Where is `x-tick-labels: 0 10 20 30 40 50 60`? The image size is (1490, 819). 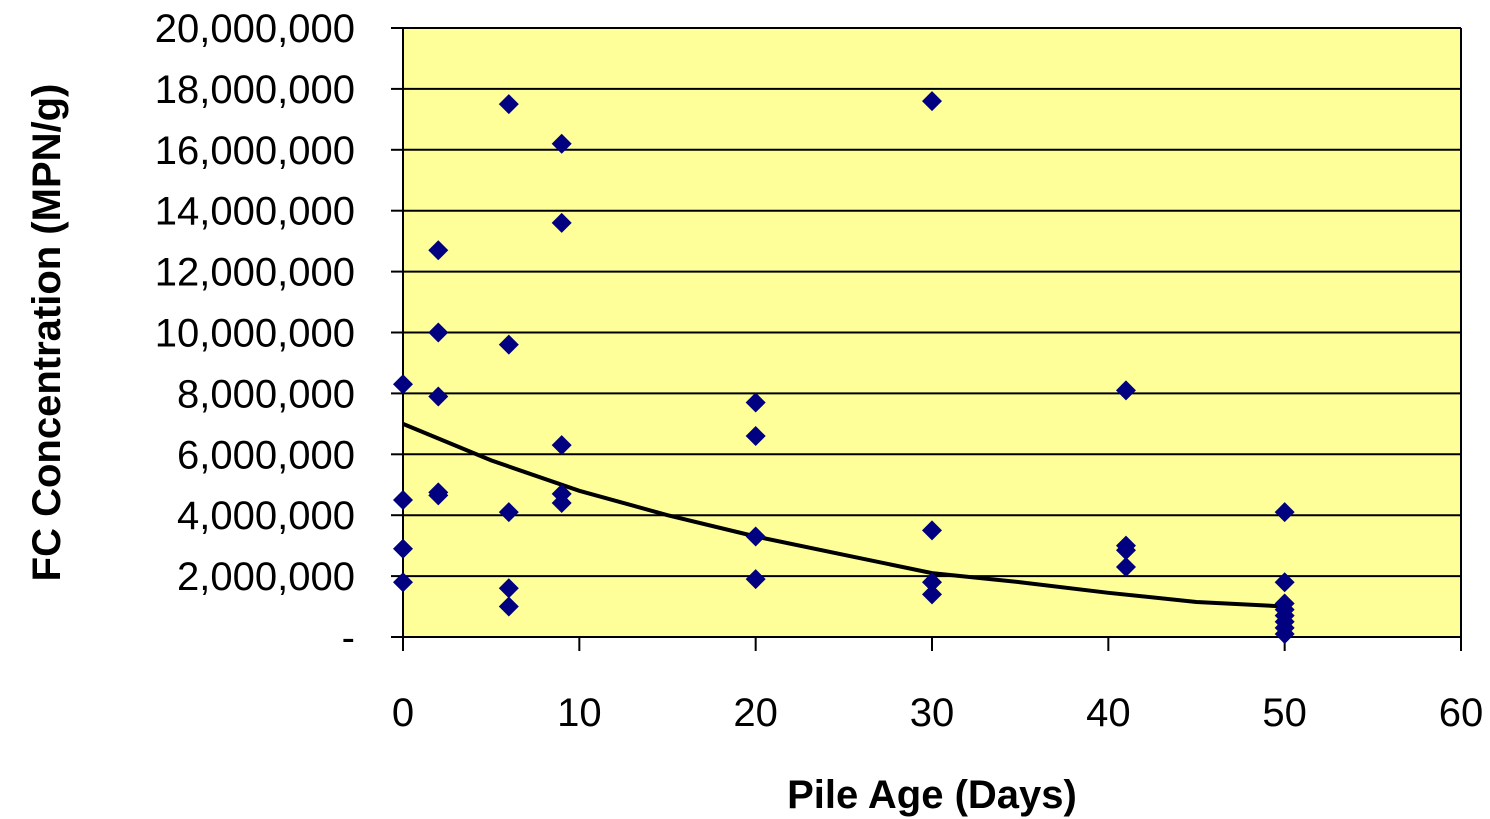 x-tick-labels: 0 10 20 30 40 50 60 is located at coordinates (937, 713).